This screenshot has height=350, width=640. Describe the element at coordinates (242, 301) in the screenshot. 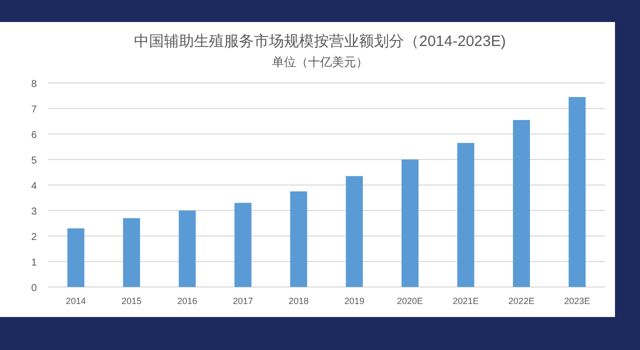

I see `x-tick-label: 2017` at that location.